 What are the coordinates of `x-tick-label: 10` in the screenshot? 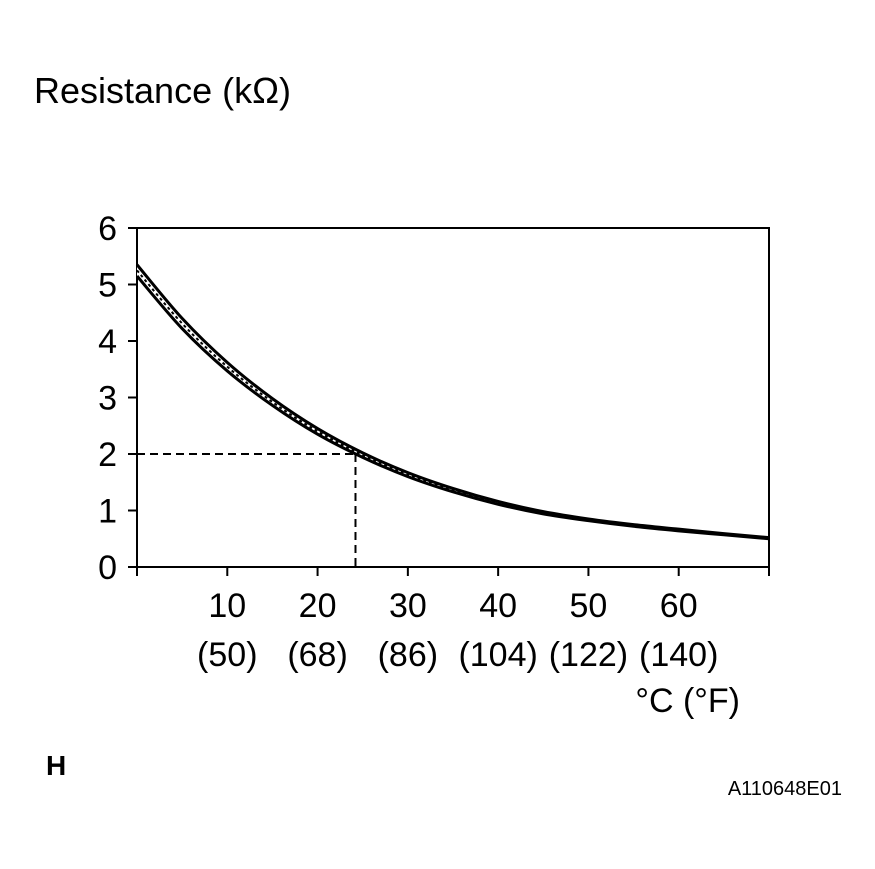 It's located at (227, 606).